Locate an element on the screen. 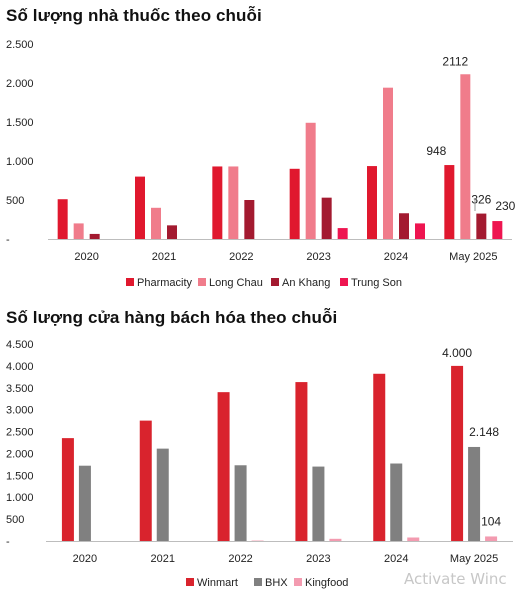 The height and width of the screenshot is (591, 521). bar-winmart-2024 is located at coordinates (379, 457).